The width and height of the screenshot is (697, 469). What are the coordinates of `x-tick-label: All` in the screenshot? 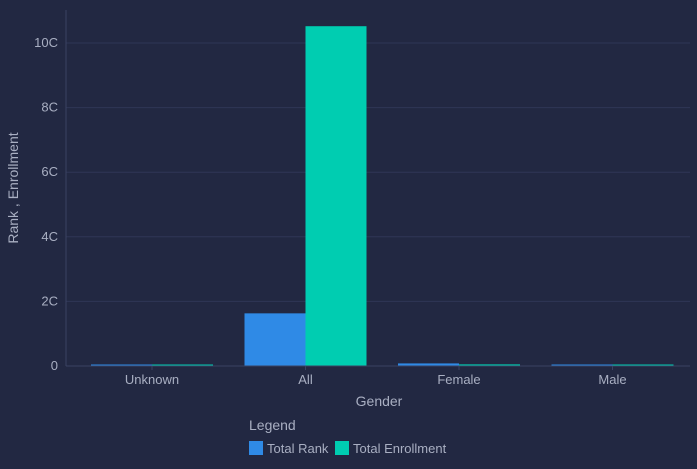 It's located at (305, 379).